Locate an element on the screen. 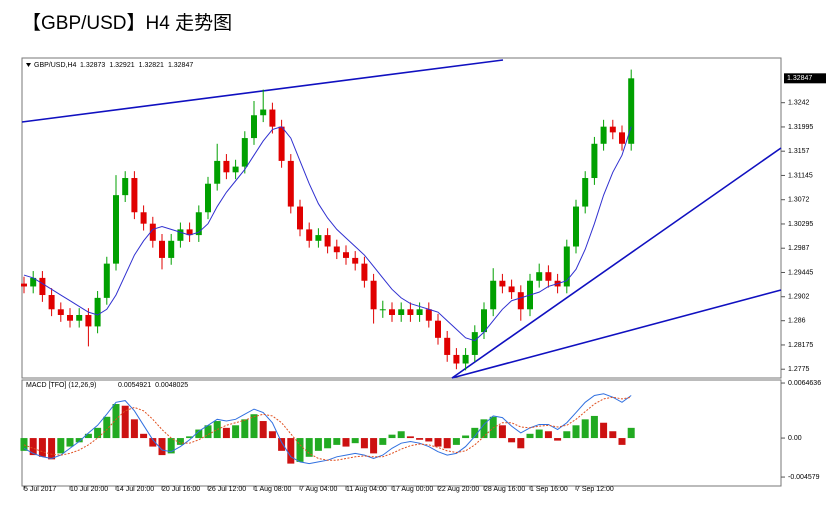 The width and height of the screenshot is (835, 513). x-tick-label: 22 Aug 20:00 is located at coordinates (458, 489).